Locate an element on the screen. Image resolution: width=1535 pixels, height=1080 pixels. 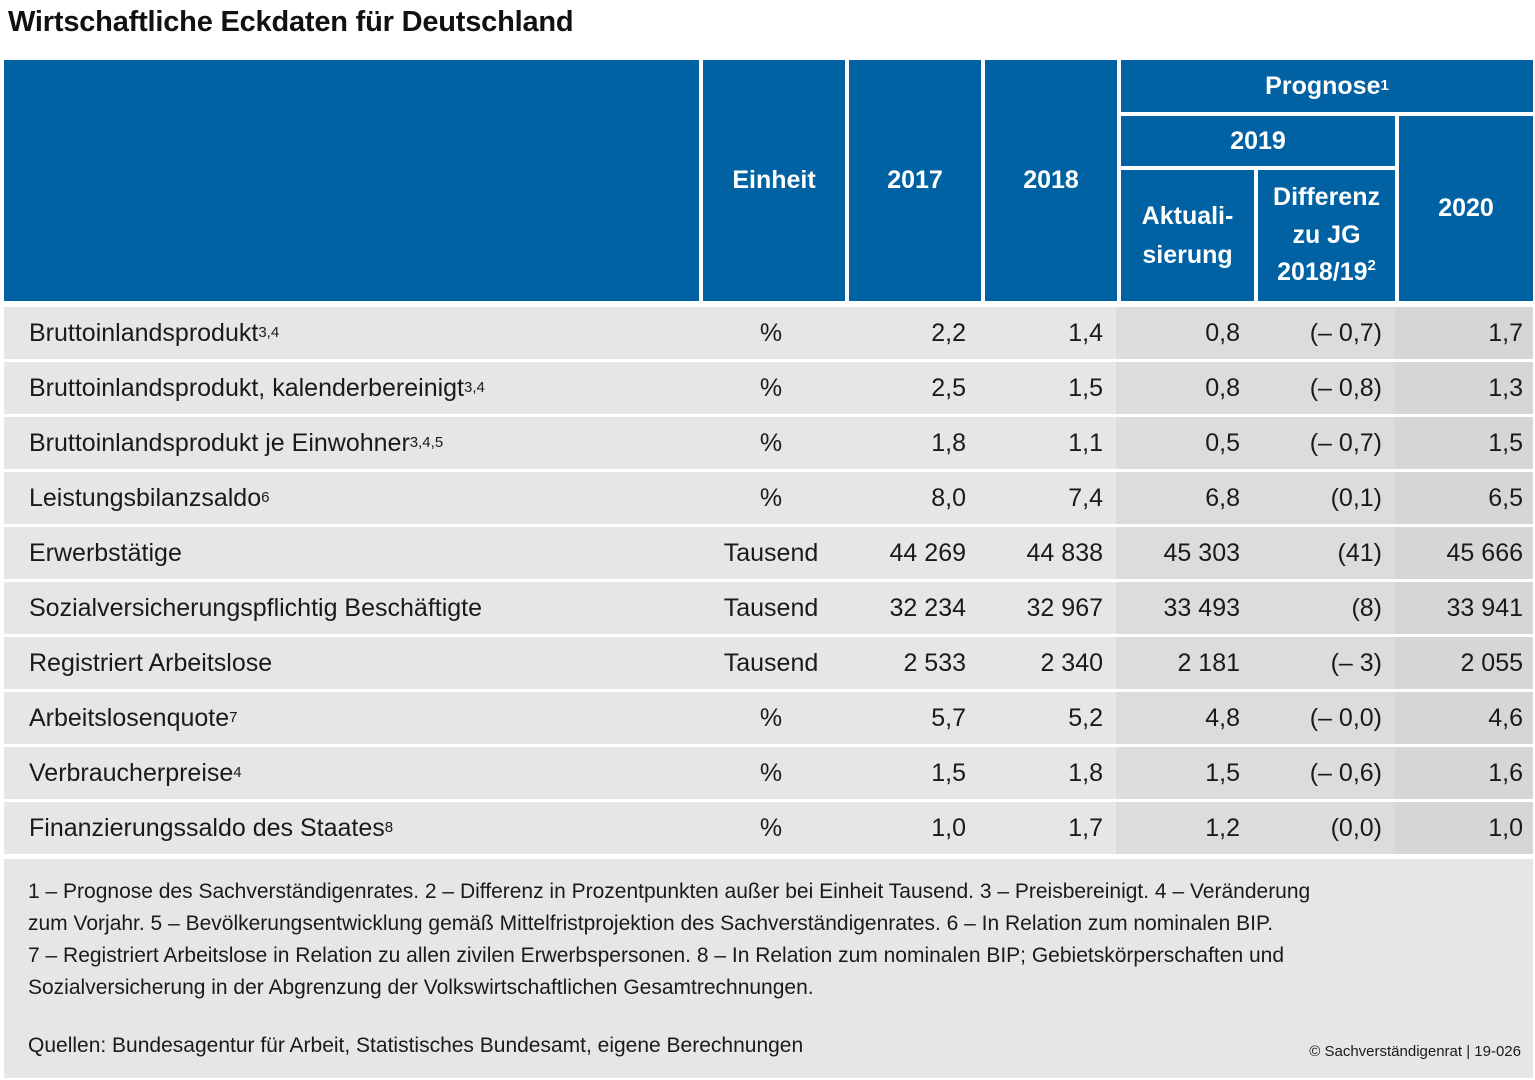
value-2019-differenz: (– 3) is located at coordinates (1324, 663).